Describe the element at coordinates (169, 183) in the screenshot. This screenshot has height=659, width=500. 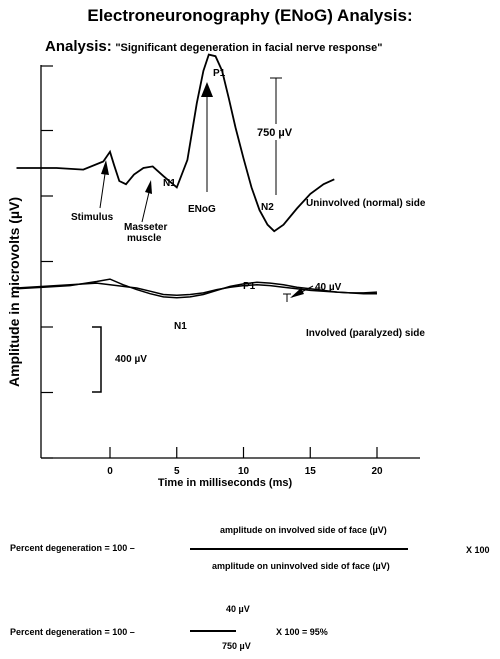
I see `label-n1-normal: N1` at that location.